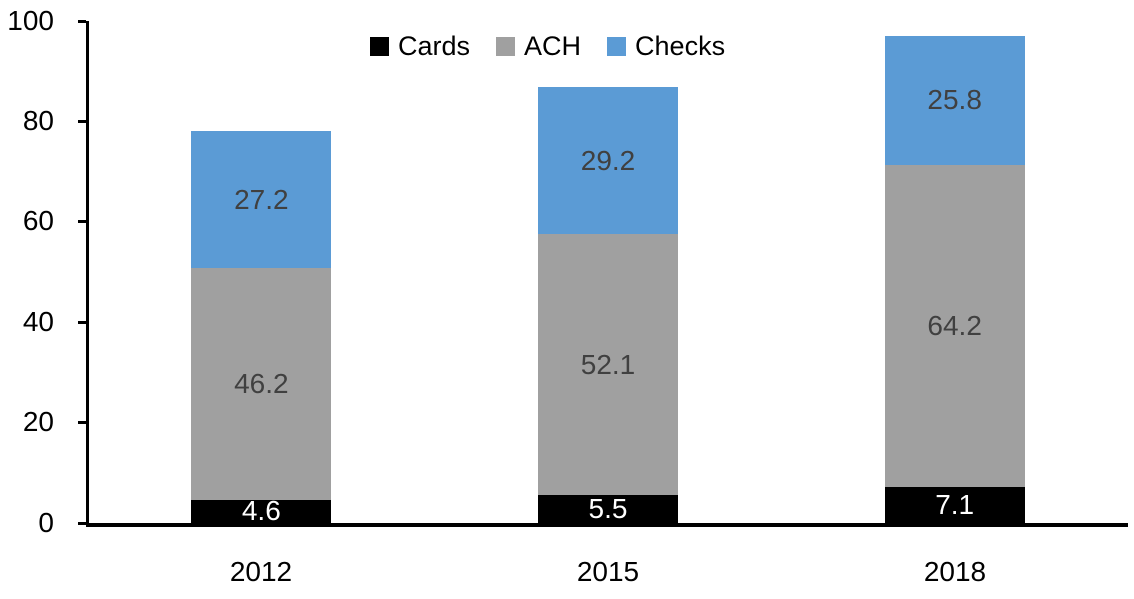 The width and height of the screenshot is (1134, 599). Describe the element at coordinates (30, 20) in the screenshot. I see `y-tick-label: 100` at that location.